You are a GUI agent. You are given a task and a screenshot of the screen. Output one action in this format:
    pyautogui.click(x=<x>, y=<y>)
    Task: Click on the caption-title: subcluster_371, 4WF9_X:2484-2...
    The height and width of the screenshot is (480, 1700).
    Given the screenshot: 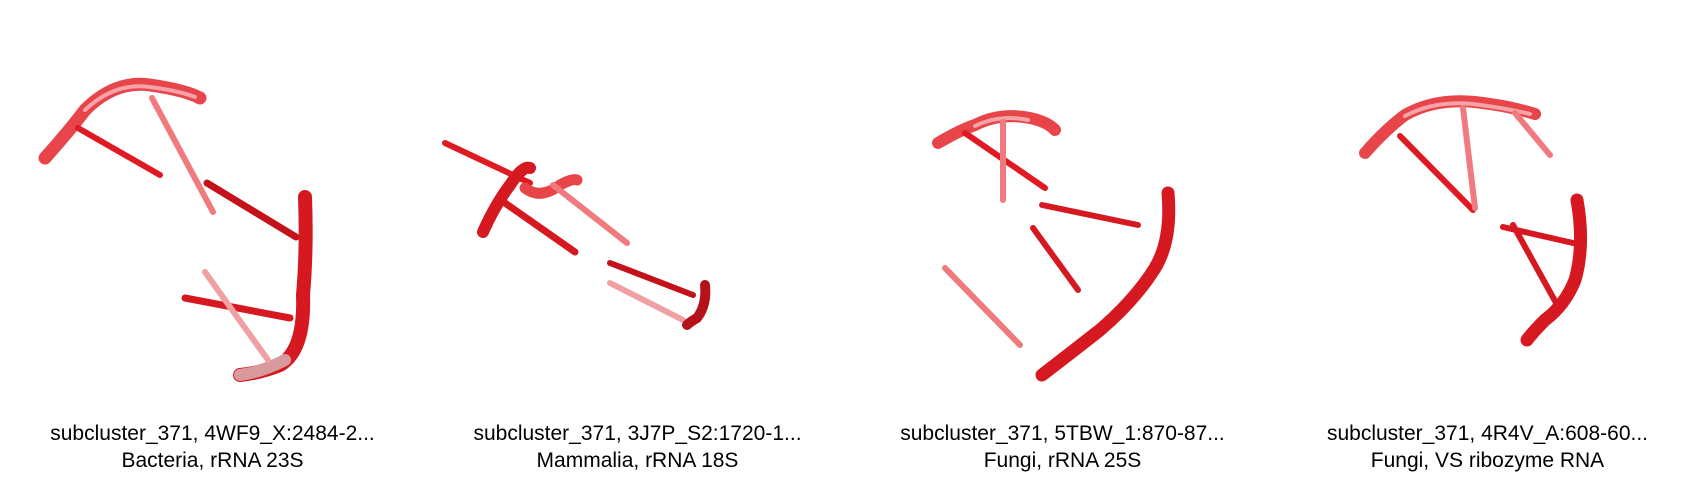 What is the action you would take?
    pyautogui.click(x=212, y=433)
    